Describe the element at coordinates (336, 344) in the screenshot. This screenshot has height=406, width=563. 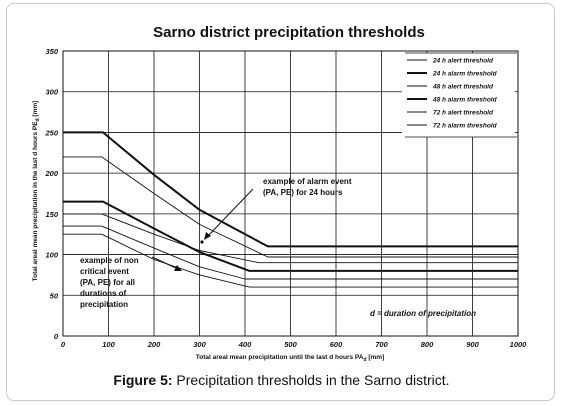
I see `x-tick-label: 600` at that location.